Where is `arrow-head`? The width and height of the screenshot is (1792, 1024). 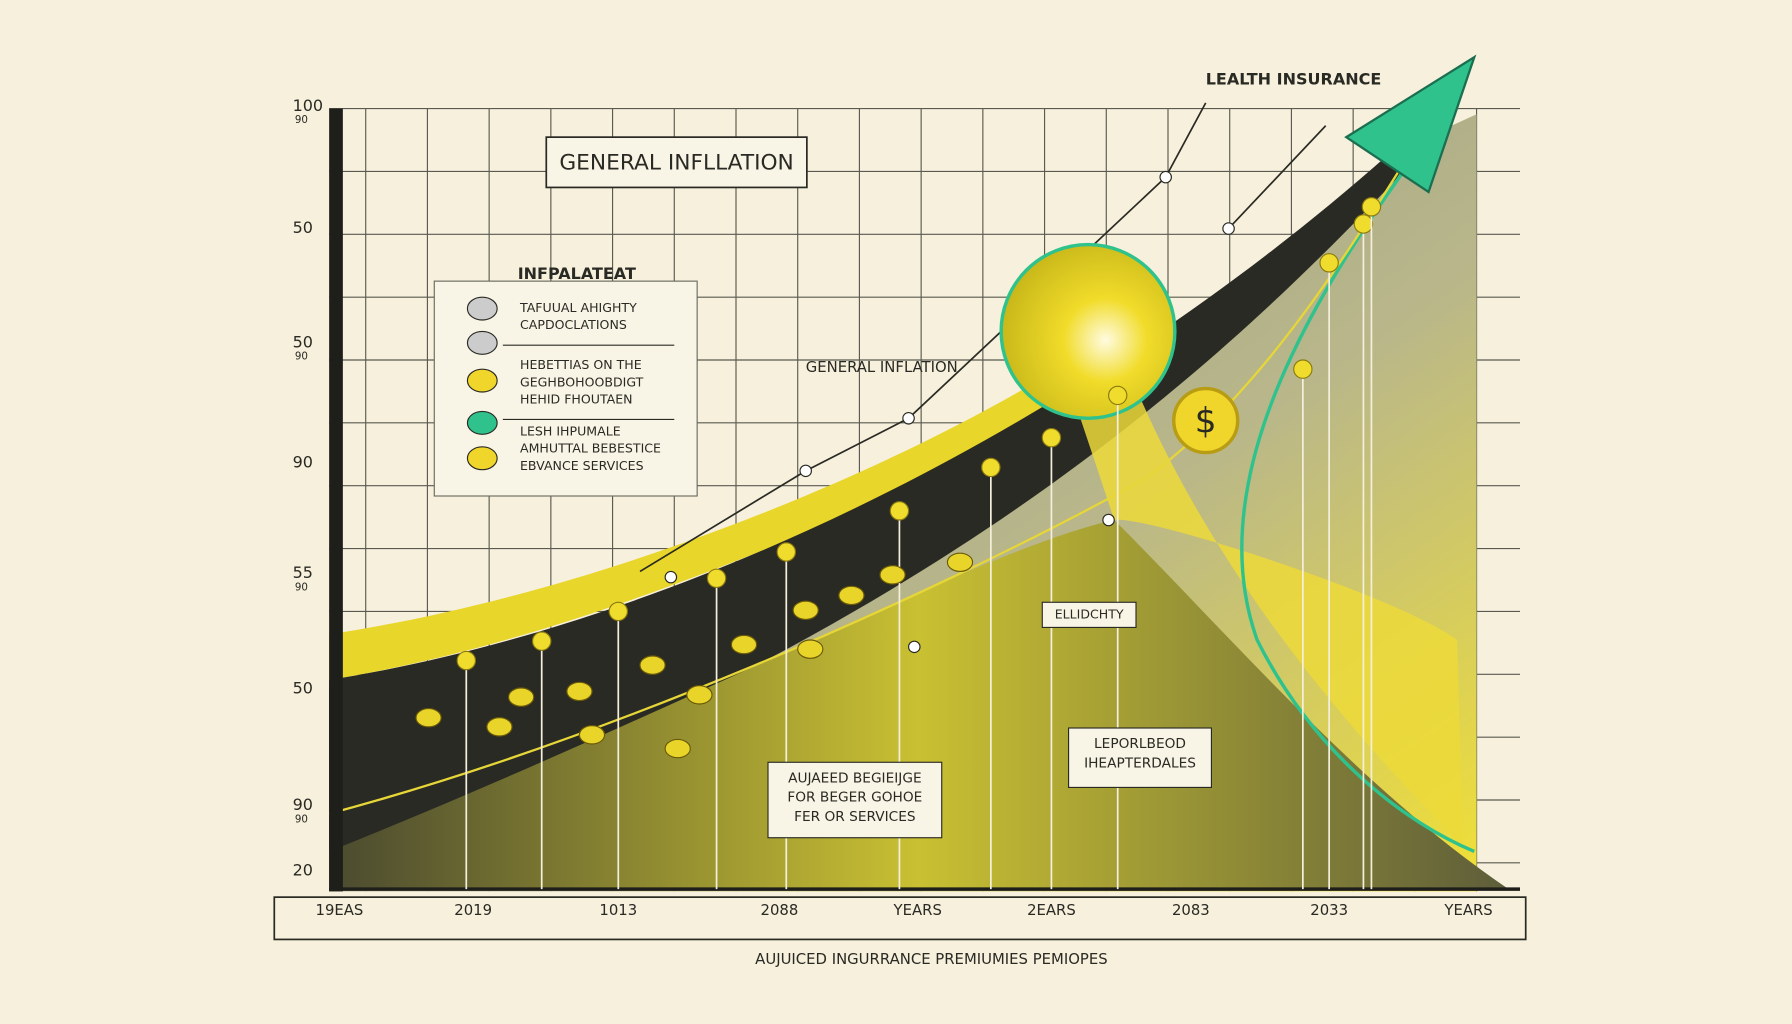 arrow-head is located at coordinates (1410, 124).